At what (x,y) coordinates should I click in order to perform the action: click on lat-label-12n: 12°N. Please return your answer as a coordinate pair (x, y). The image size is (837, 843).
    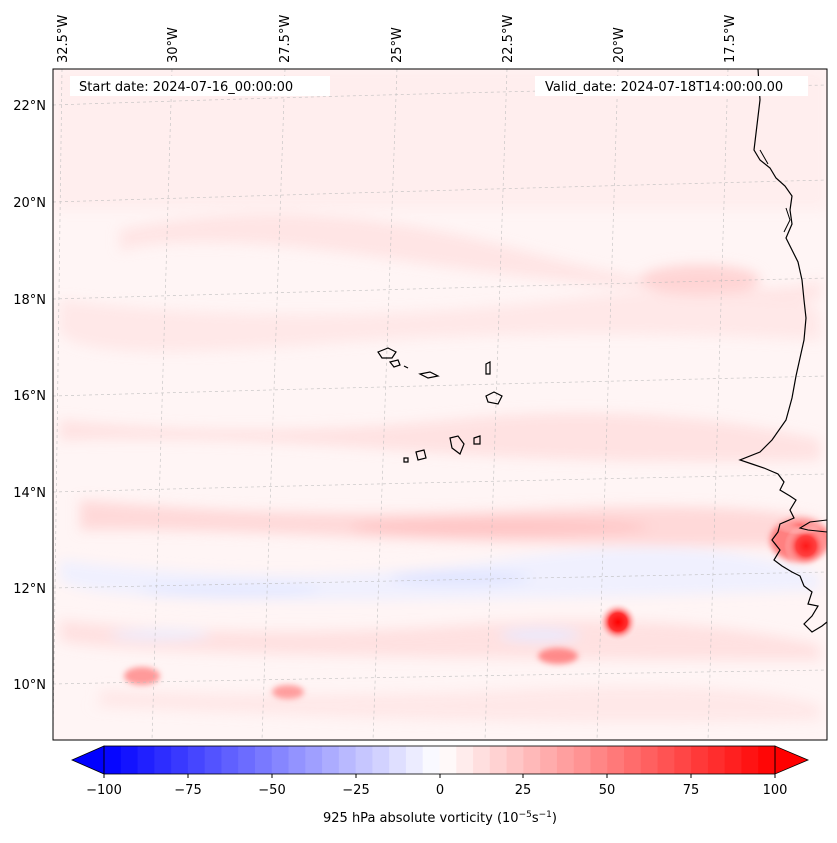
    Looking at the image, I should click on (29, 589).